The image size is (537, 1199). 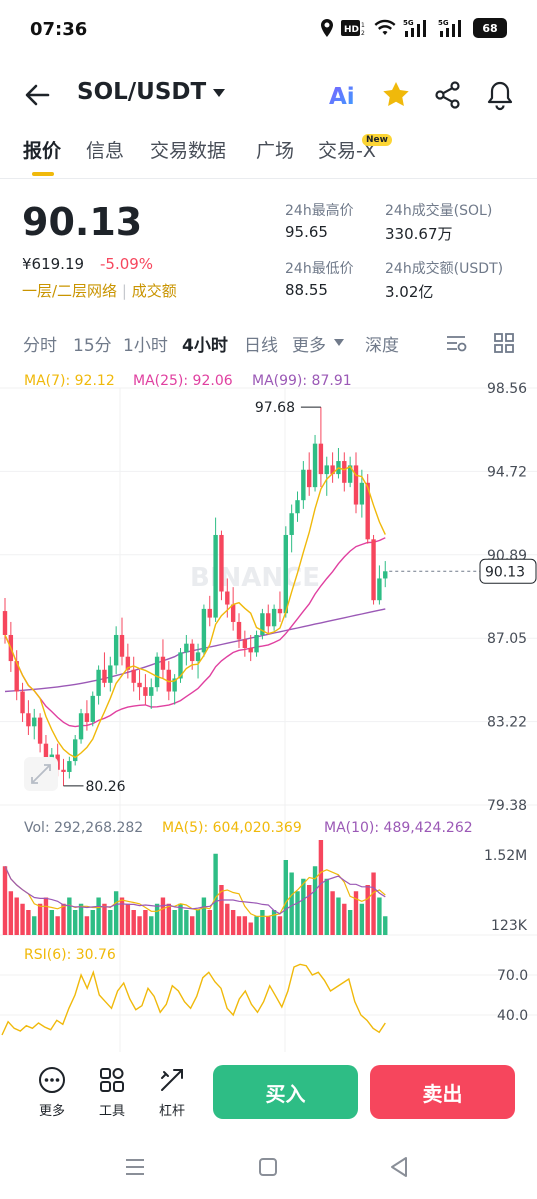 What do you see at coordinates (504, 343) in the screenshot?
I see `layout-grid-icon` at bounding box center [504, 343].